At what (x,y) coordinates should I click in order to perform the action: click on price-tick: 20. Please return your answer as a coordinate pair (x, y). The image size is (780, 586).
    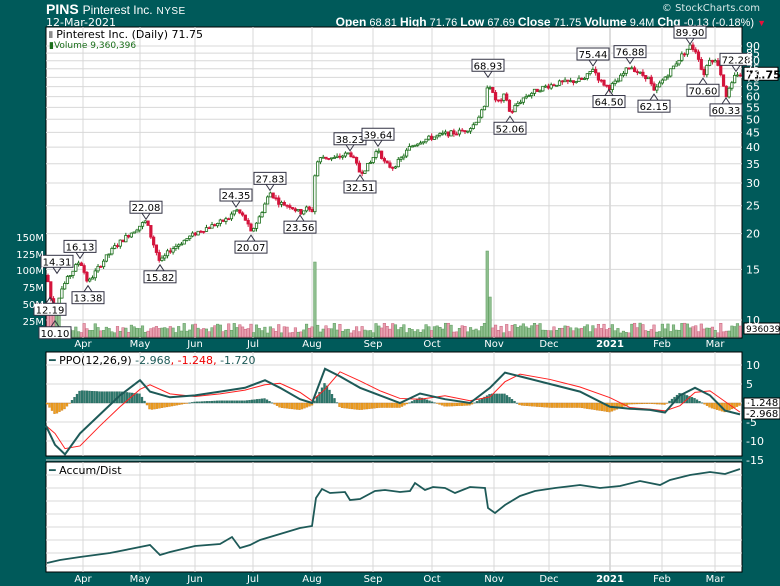
    Looking at the image, I should click on (753, 234).